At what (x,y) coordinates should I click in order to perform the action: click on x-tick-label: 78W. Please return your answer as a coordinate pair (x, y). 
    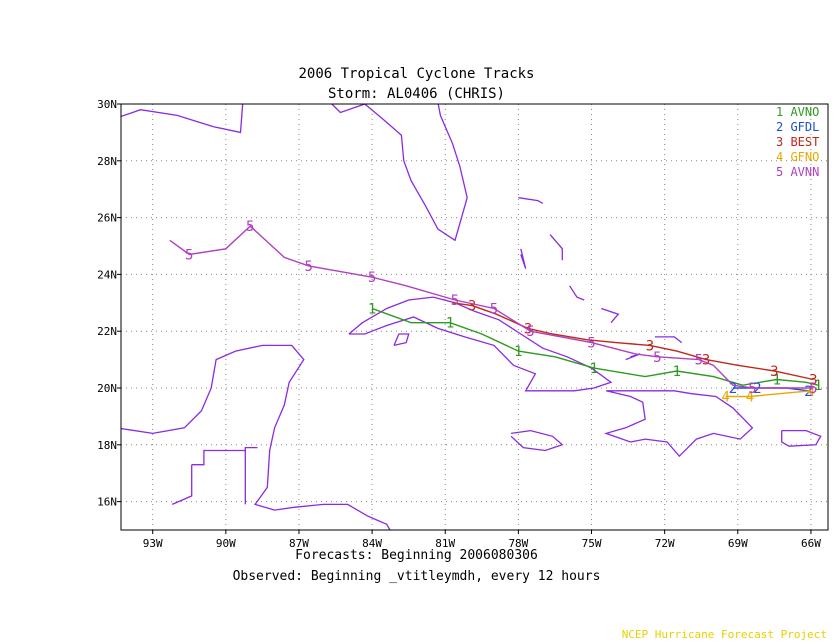
    Looking at the image, I should click on (518, 543).